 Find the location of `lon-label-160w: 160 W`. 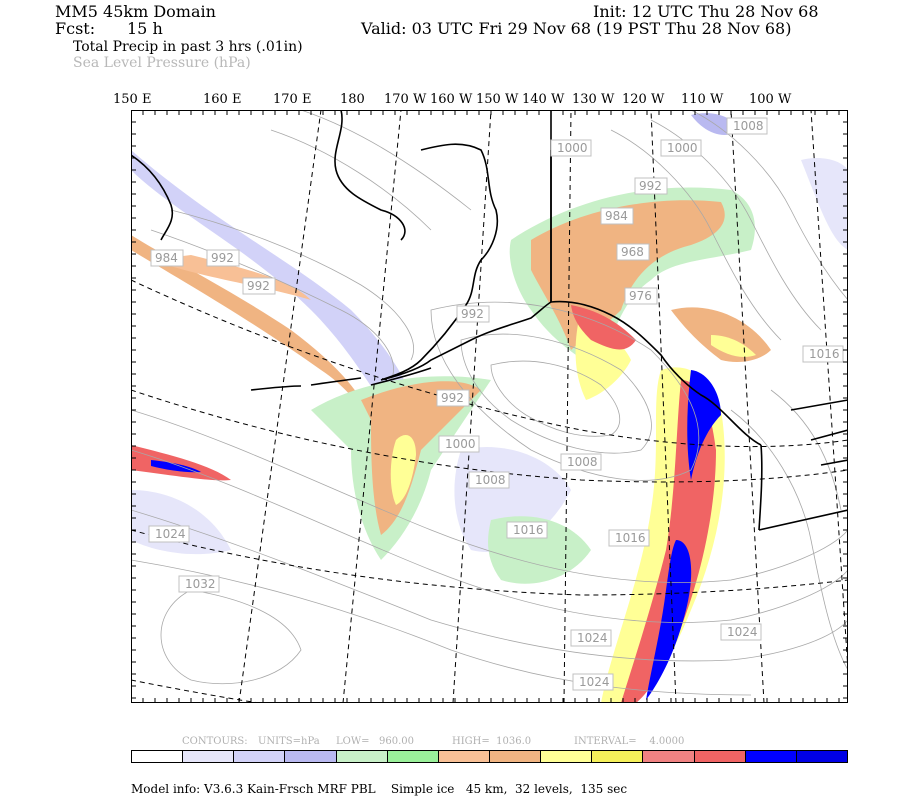

lon-label-160w: 160 W is located at coordinates (451, 99).